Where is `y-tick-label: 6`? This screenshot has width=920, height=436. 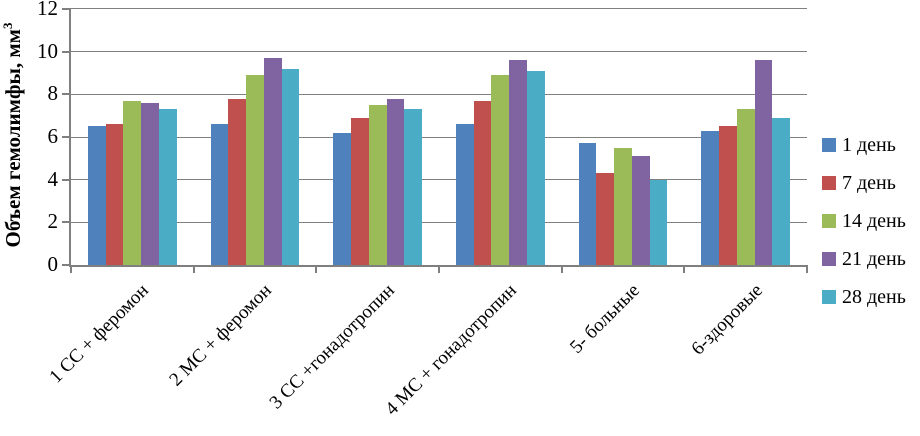 y-tick-label: 6 is located at coordinates (53, 136).